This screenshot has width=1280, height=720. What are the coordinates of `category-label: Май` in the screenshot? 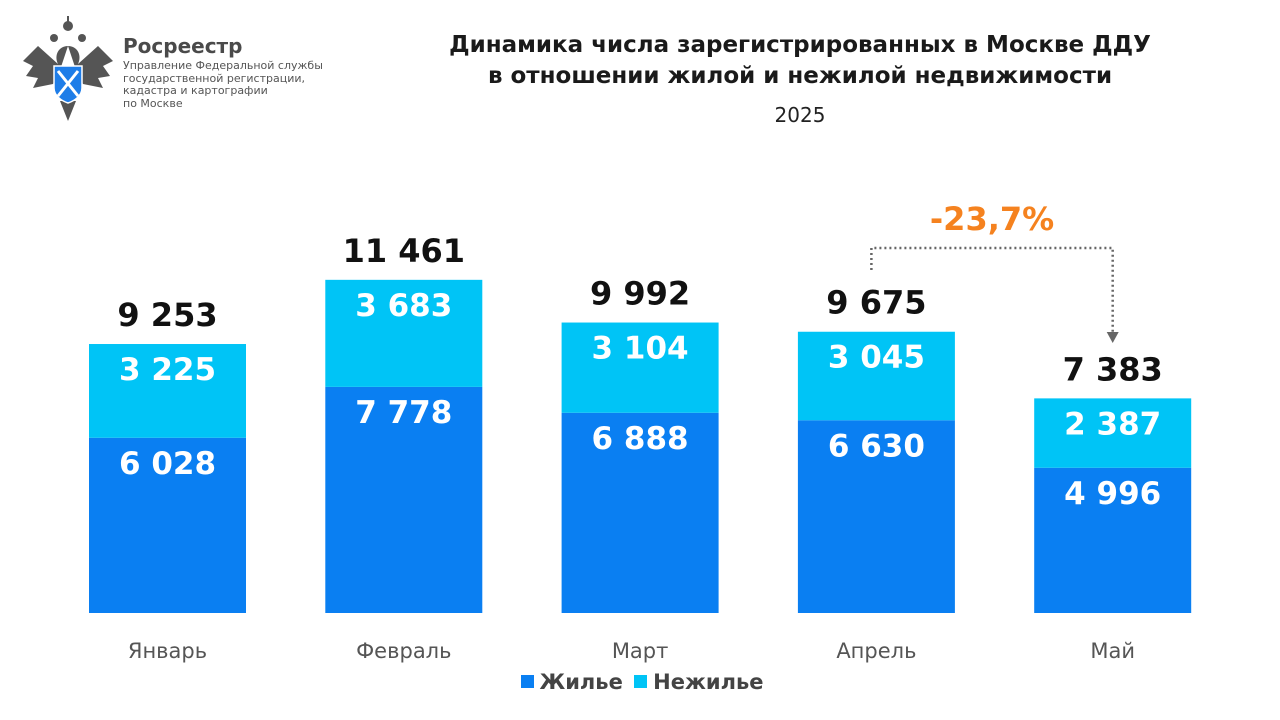 It's located at (1112, 651).